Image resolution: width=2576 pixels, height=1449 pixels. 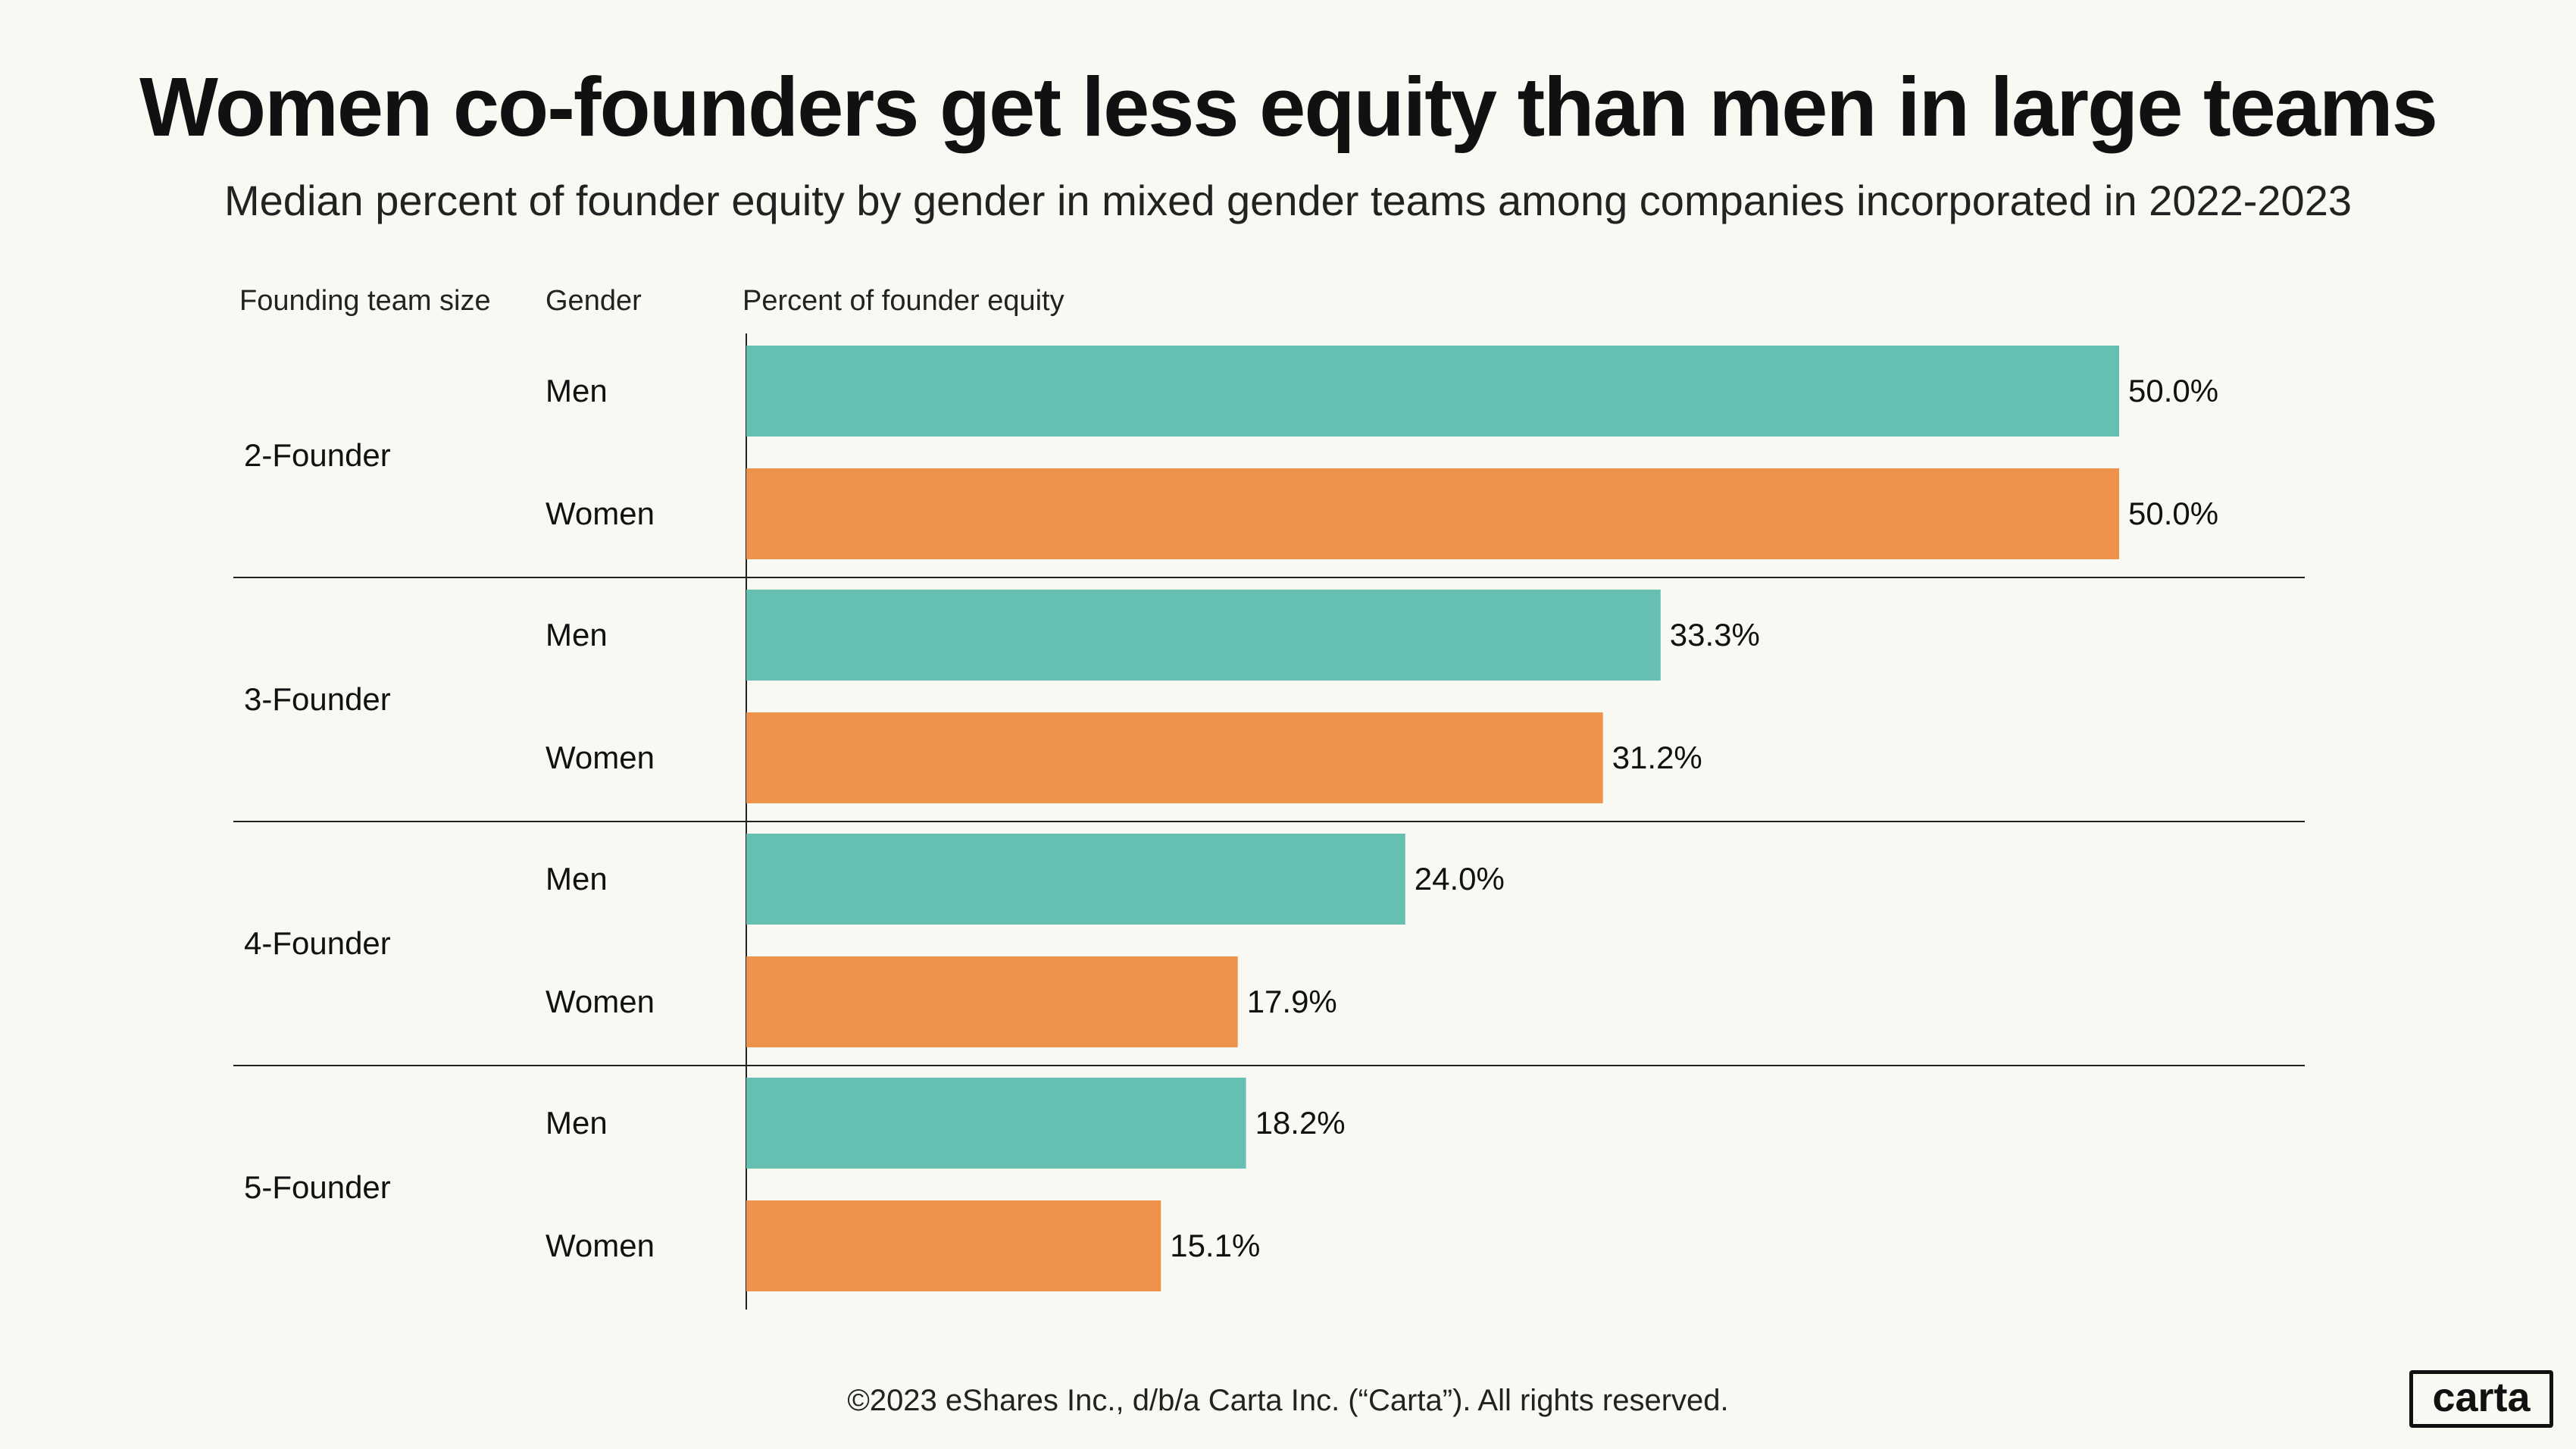 I want to click on column-header-equity: Percent of founder equity, so click(x=903, y=301).